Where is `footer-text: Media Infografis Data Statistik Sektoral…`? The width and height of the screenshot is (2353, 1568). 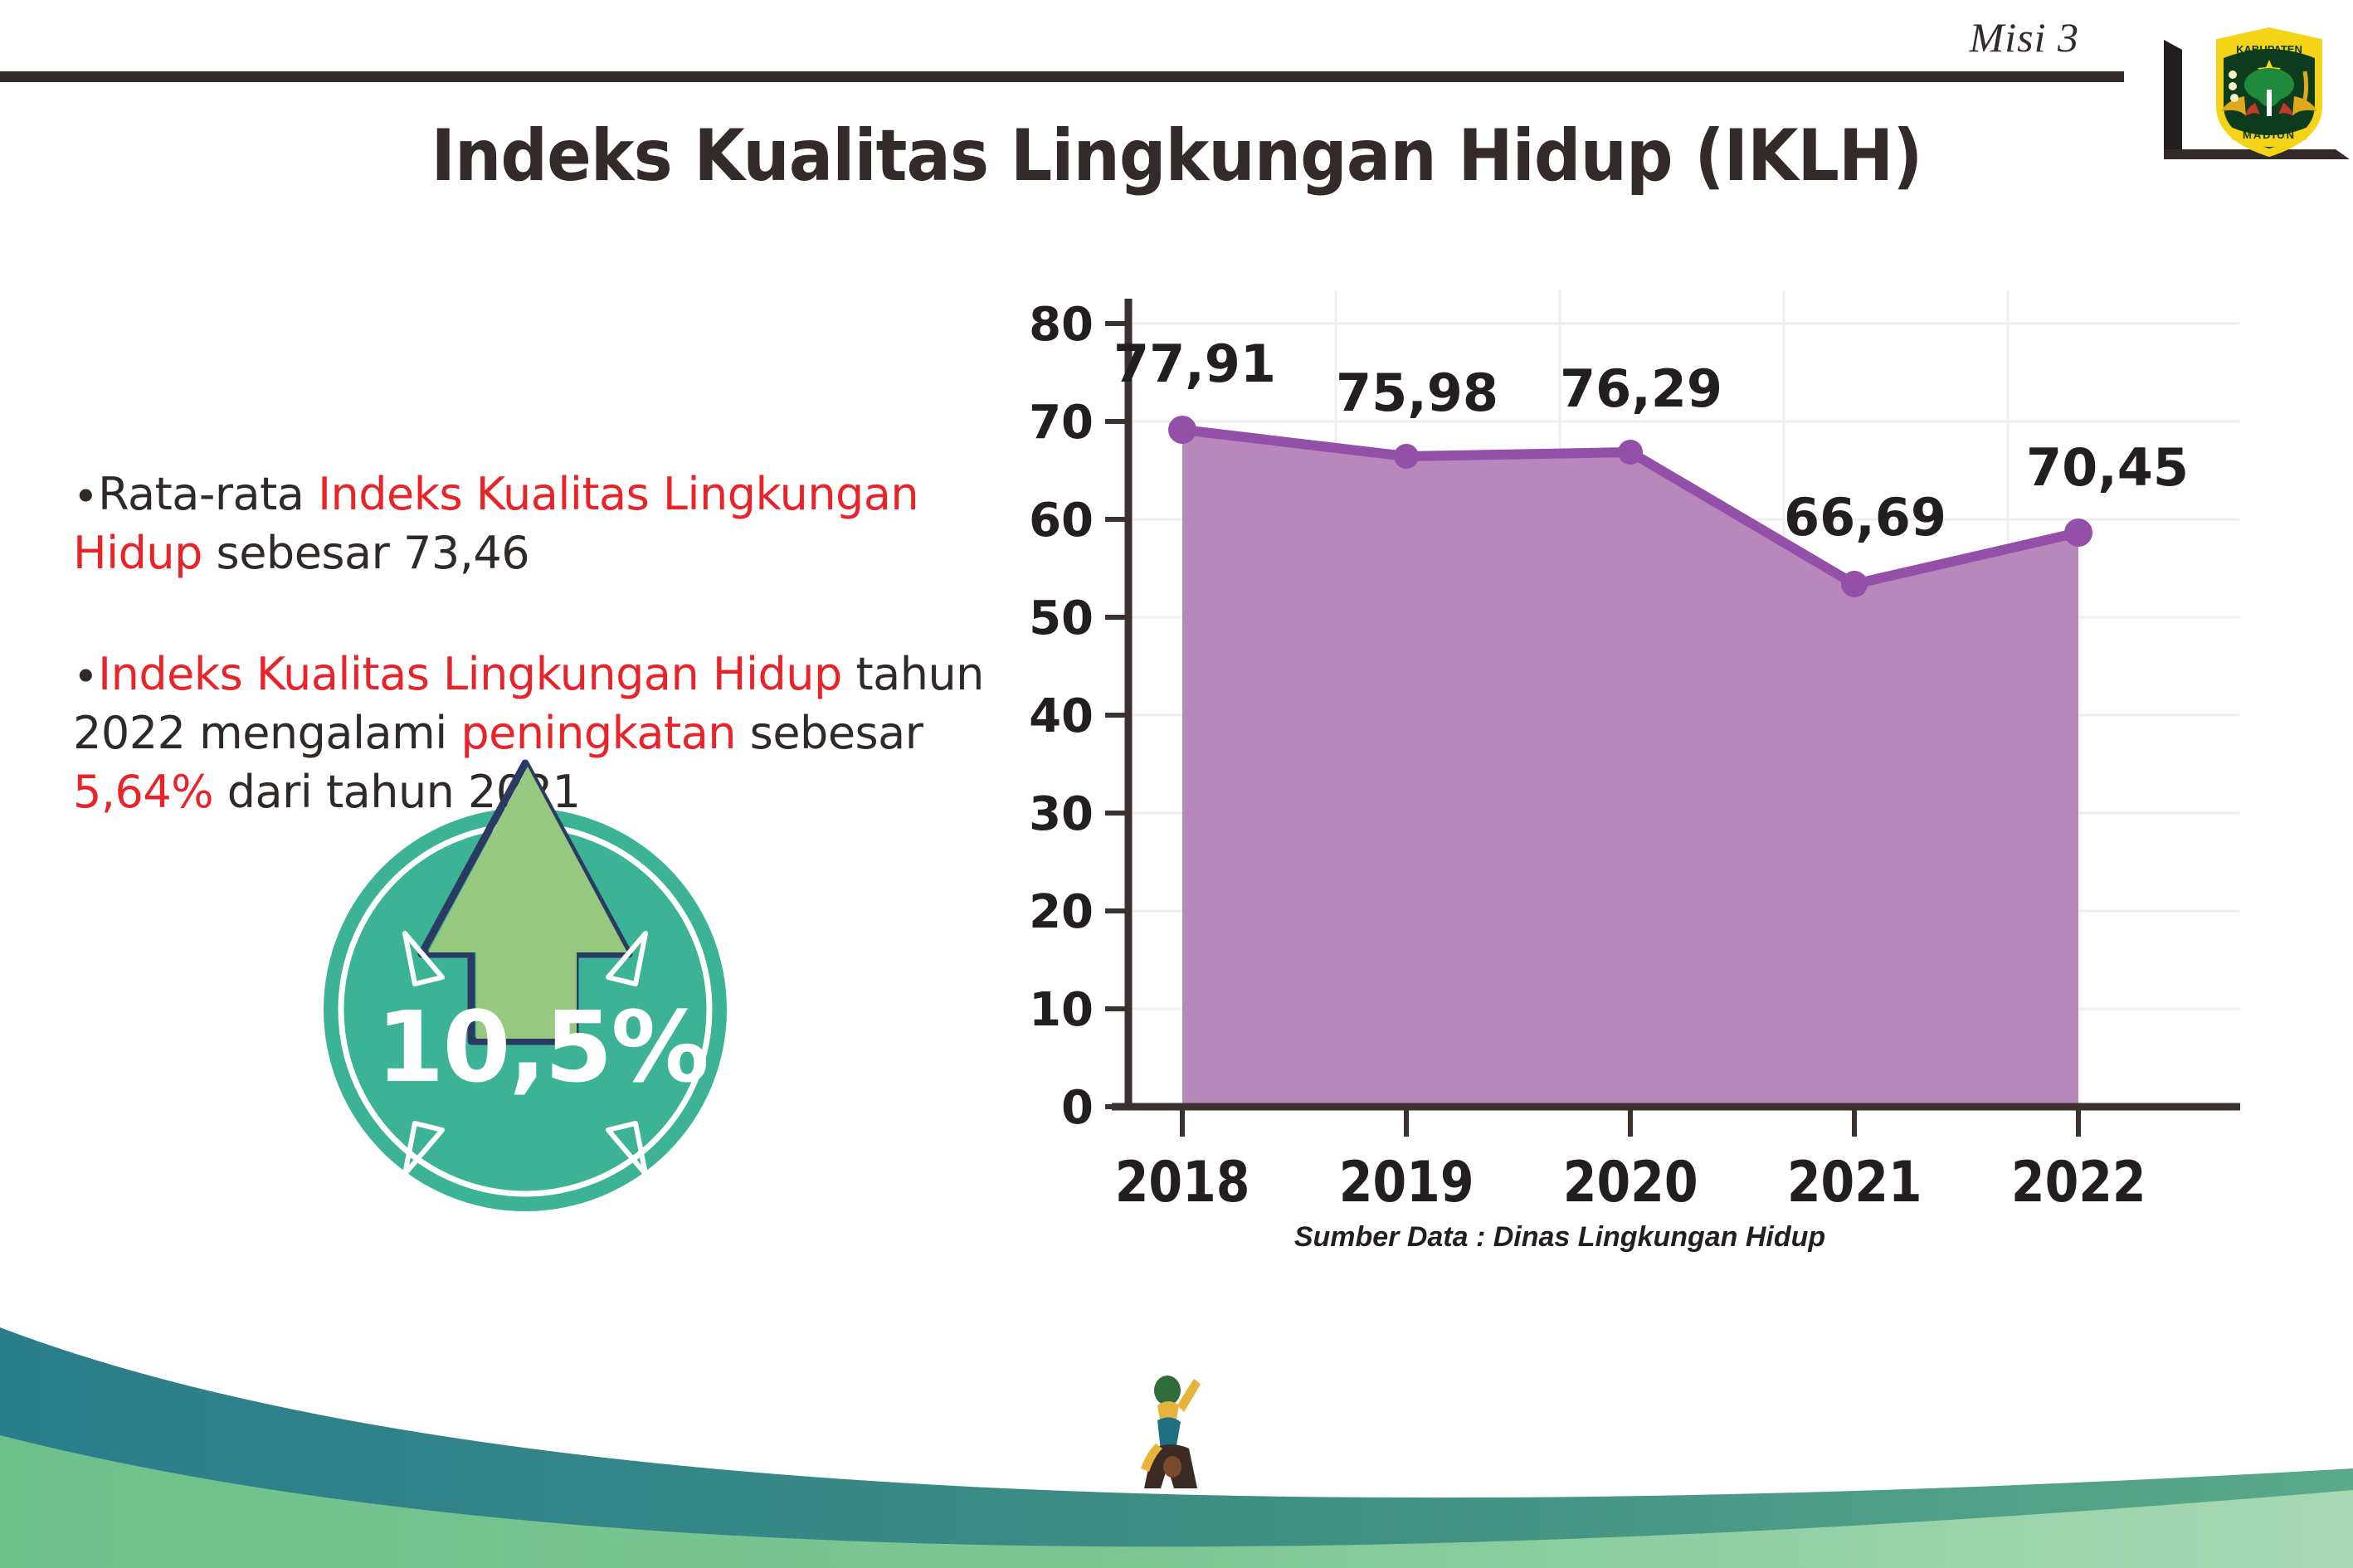
footer-text: Media Infografis Data Statistik Sektoral… is located at coordinates (1780, 1447).